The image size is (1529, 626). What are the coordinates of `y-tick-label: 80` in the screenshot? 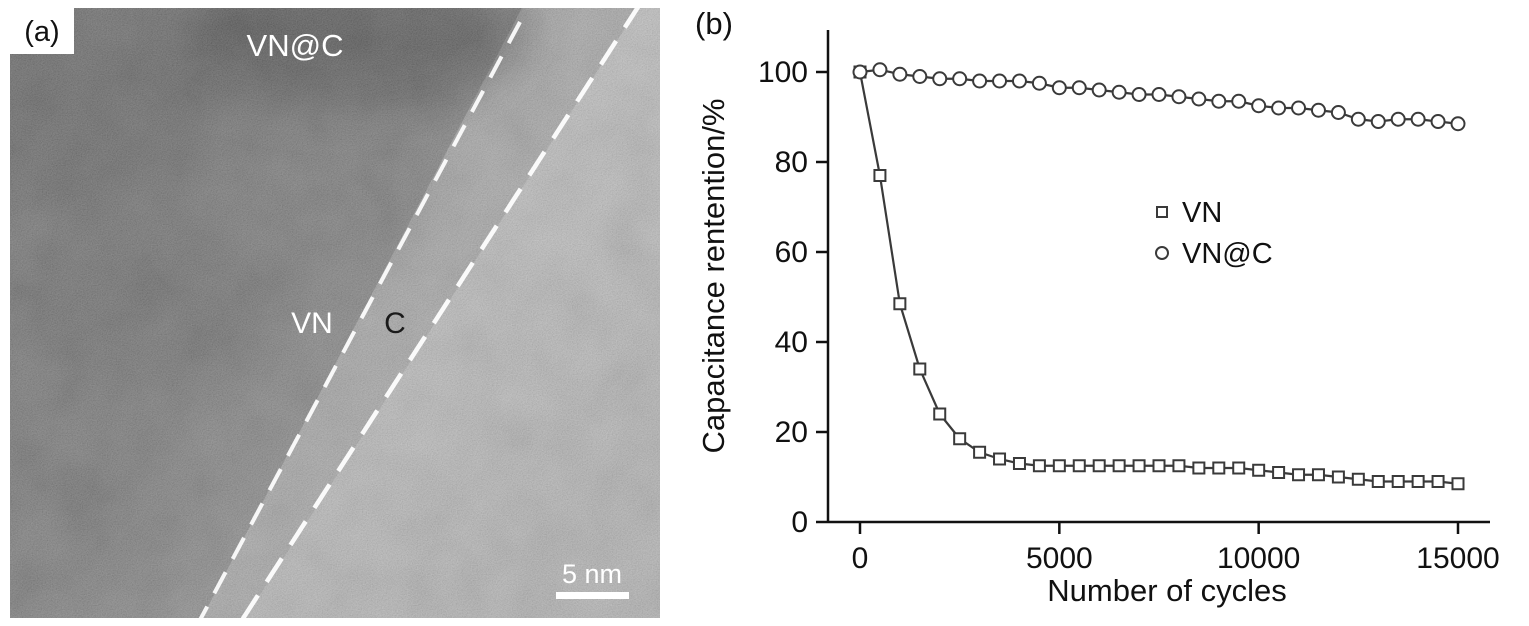 It's located at (791, 162).